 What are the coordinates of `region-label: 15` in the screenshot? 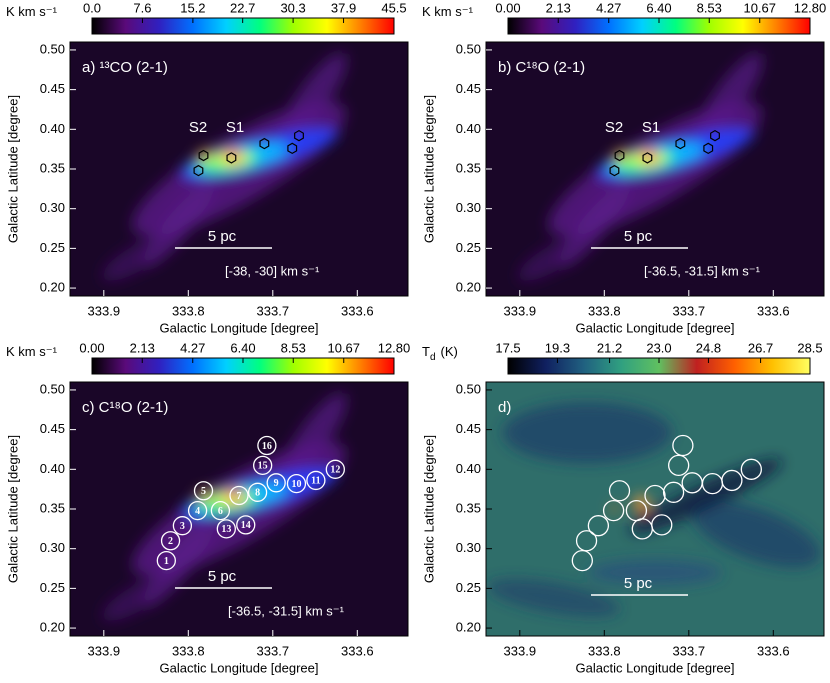 It's located at (263, 466).